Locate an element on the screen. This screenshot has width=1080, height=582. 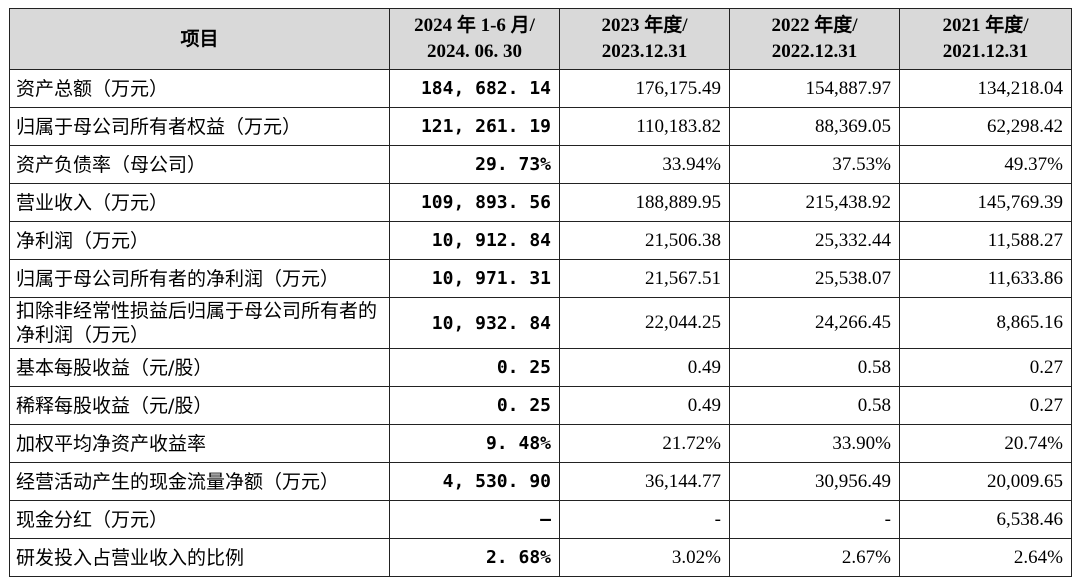
table-row: 现金分红（万元） – - -6,538.46 is located at coordinates (540, 519).